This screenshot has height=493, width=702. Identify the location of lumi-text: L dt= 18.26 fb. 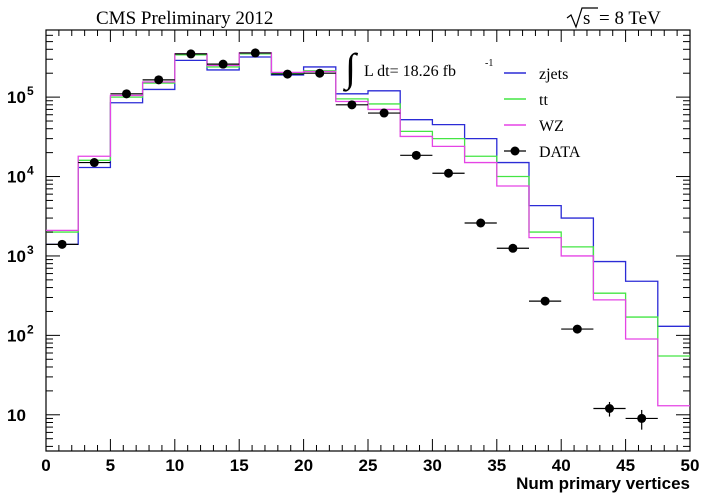
(410, 71).